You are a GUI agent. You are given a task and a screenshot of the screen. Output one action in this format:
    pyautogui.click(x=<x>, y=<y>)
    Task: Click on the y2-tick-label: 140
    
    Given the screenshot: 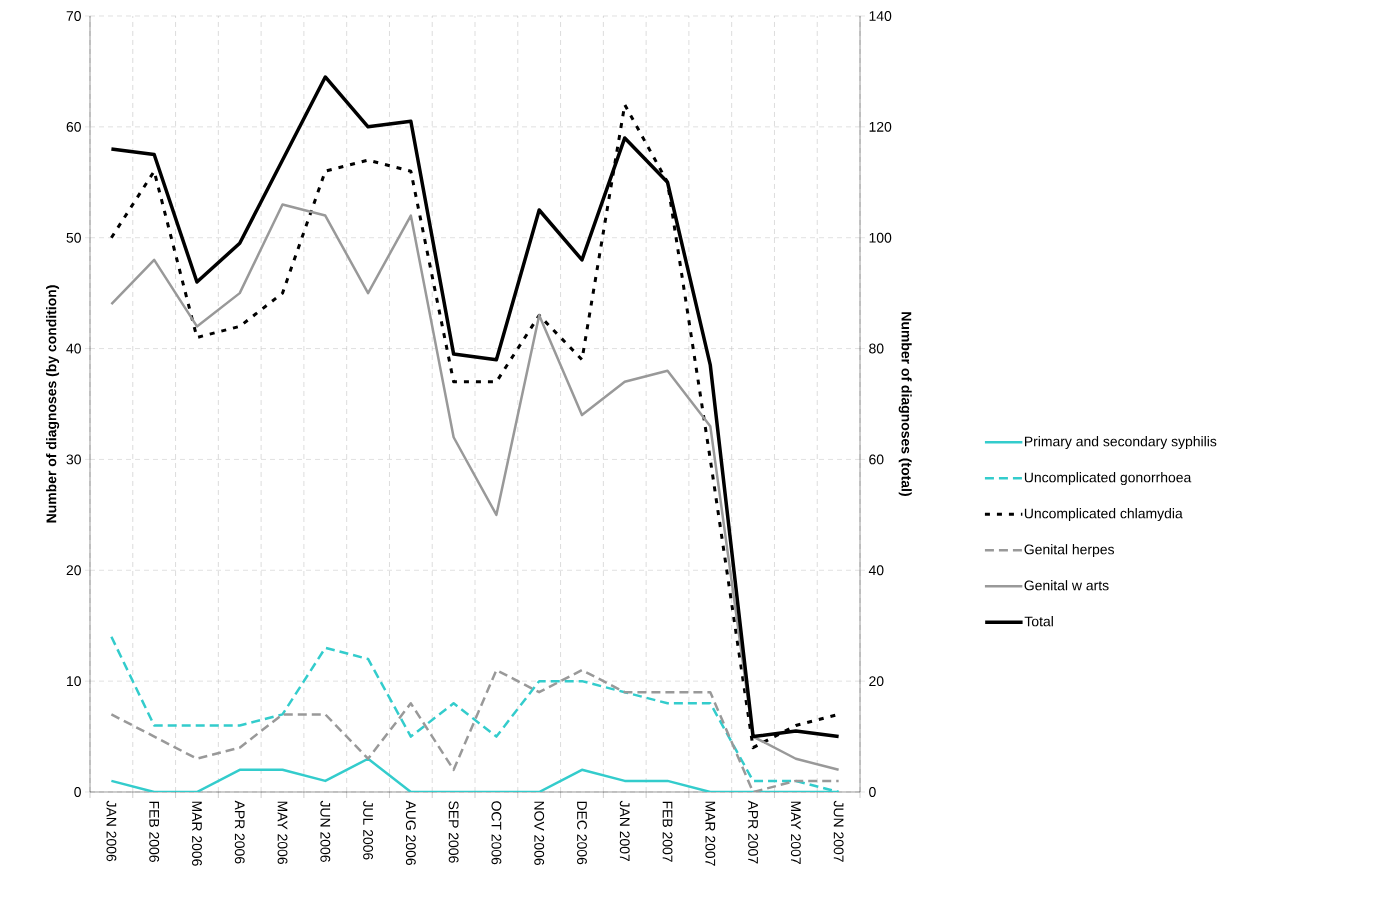 What is the action you would take?
    pyautogui.click(x=880, y=16)
    